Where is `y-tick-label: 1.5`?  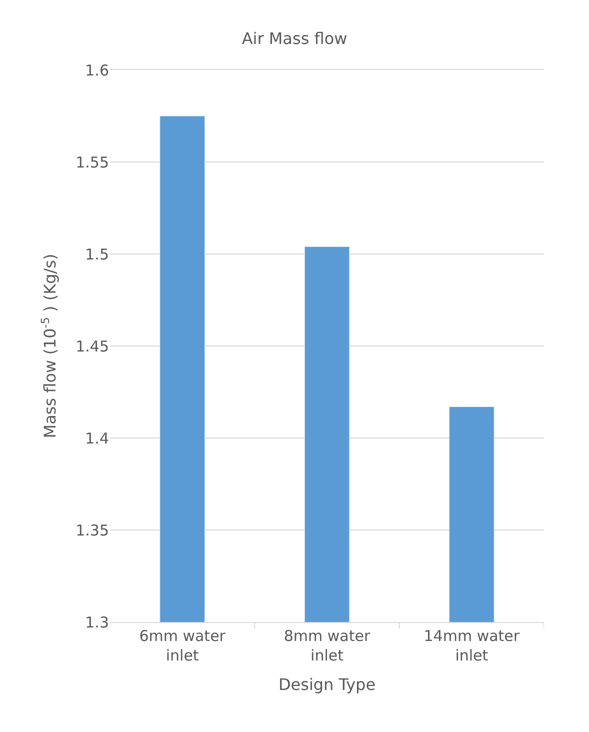 y-tick-label: 1.5 is located at coordinates (97, 254).